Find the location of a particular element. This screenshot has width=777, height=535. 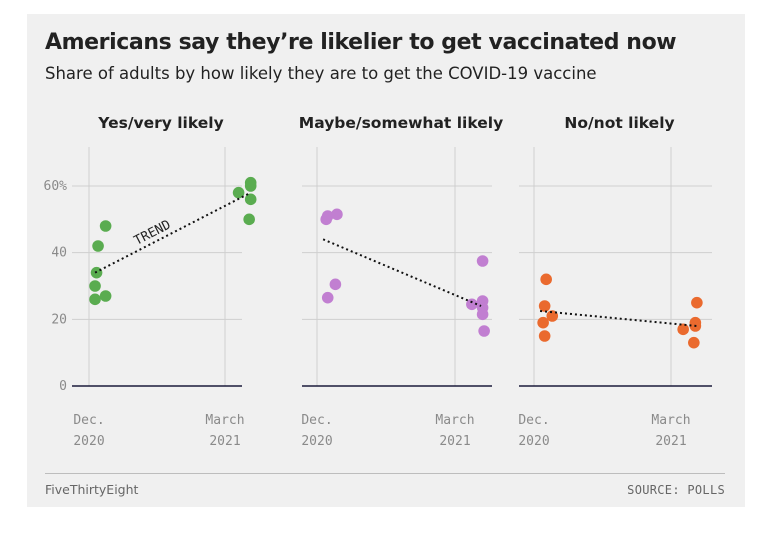

panel-title: Maybe/somewhat likely is located at coordinates (401, 123).